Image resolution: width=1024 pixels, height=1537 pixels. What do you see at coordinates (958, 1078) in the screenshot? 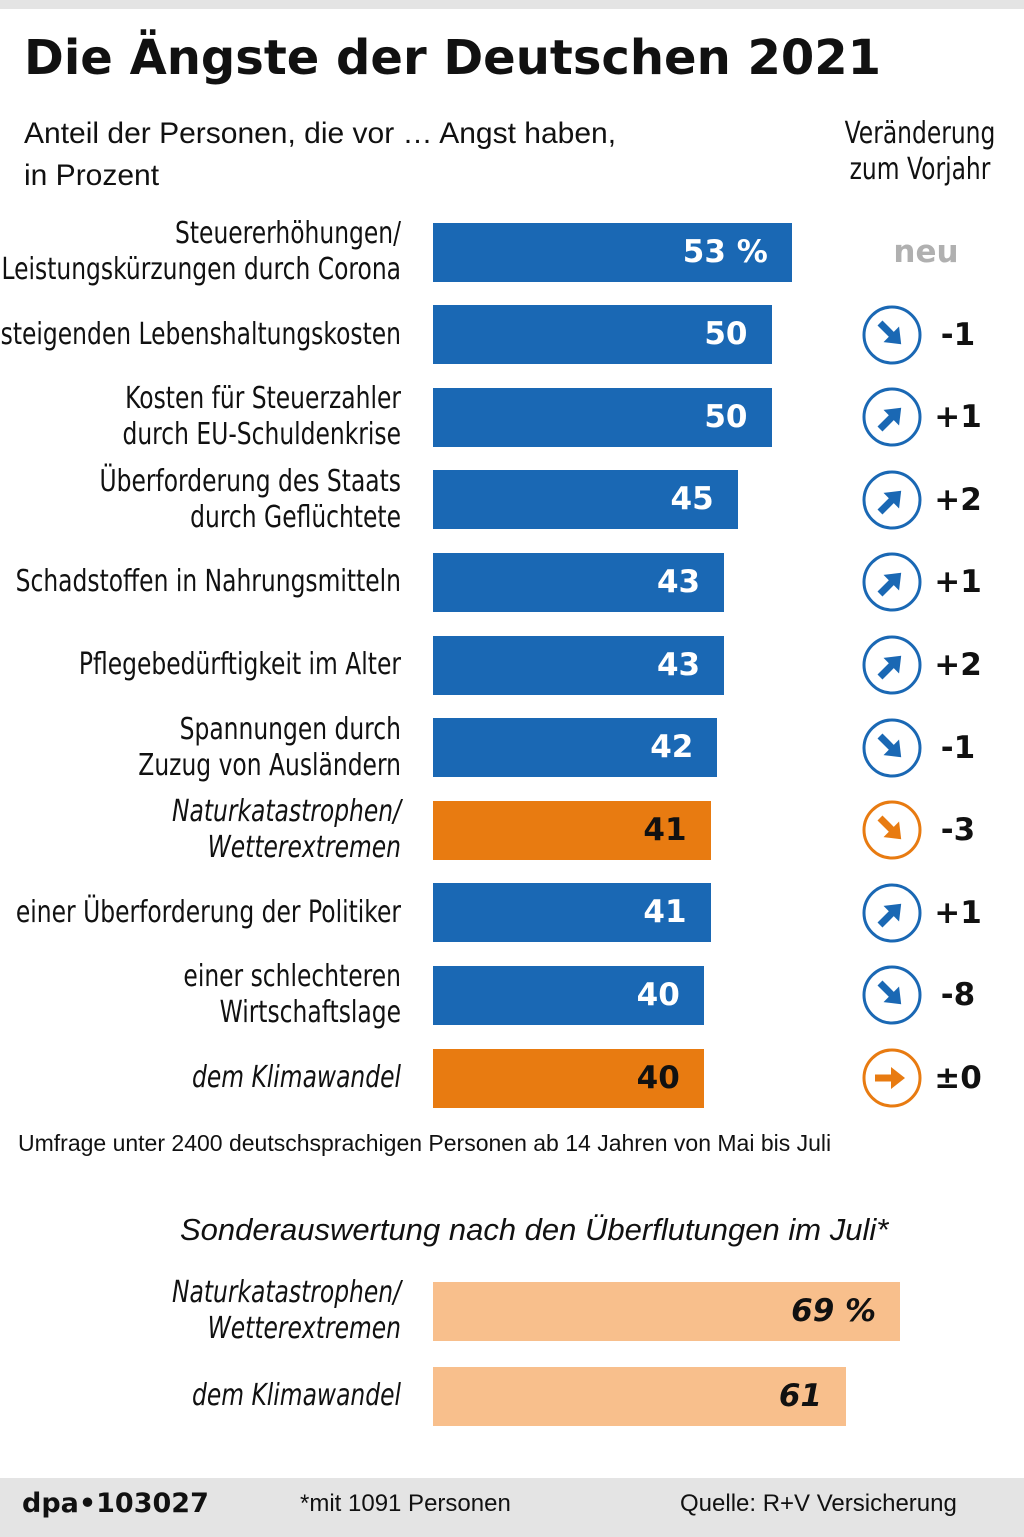
I see `change-label: ±0` at bounding box center [958, 1078].